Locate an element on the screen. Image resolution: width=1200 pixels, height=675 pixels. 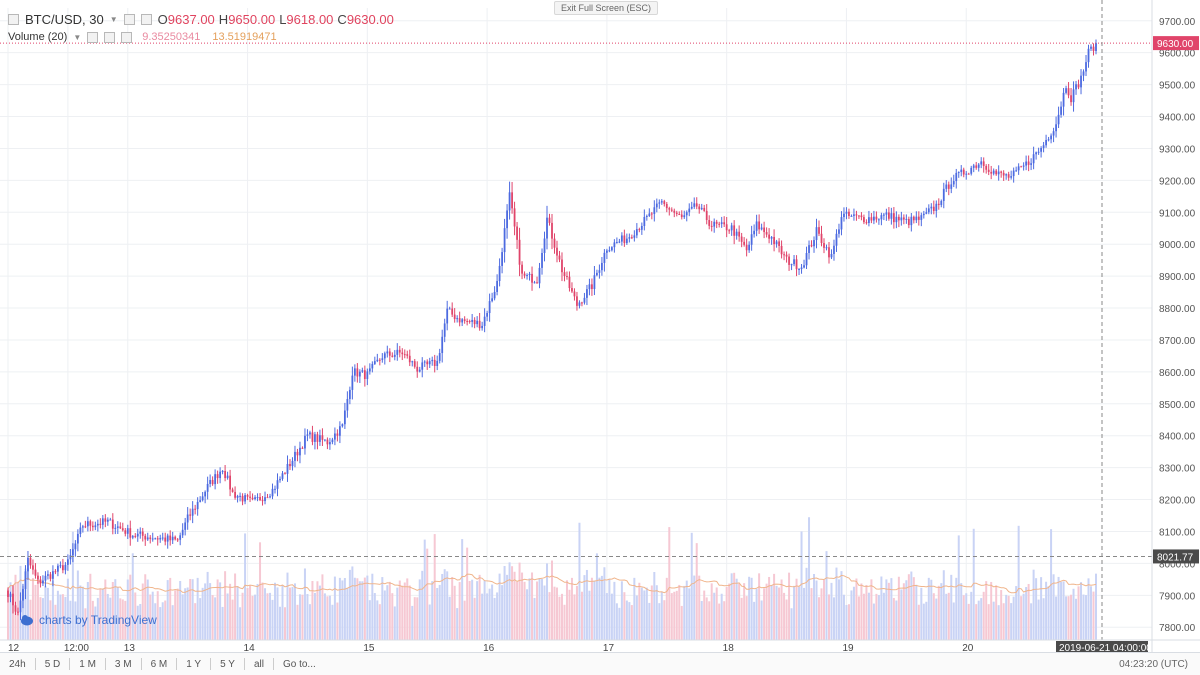
timeframe-button: all is located at coordinates (258, 664).